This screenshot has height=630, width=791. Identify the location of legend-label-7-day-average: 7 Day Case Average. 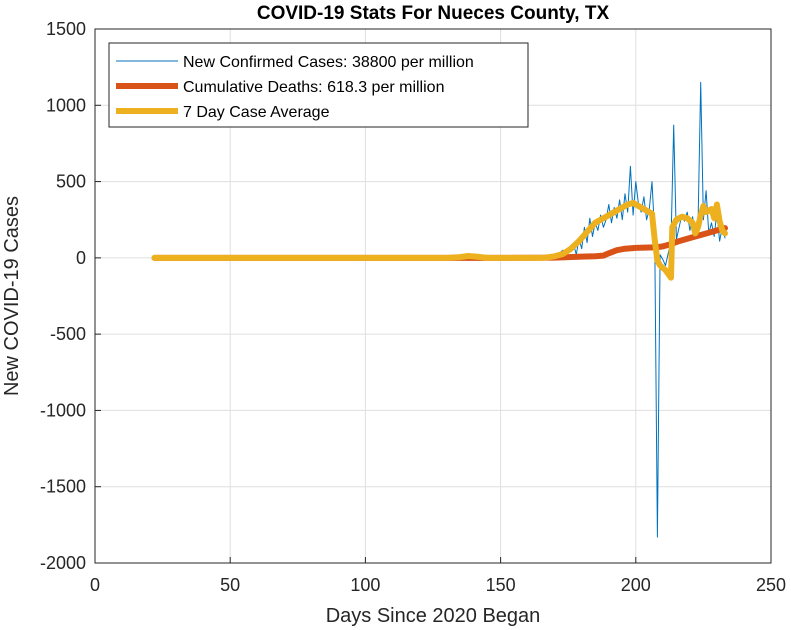
(256, 112).